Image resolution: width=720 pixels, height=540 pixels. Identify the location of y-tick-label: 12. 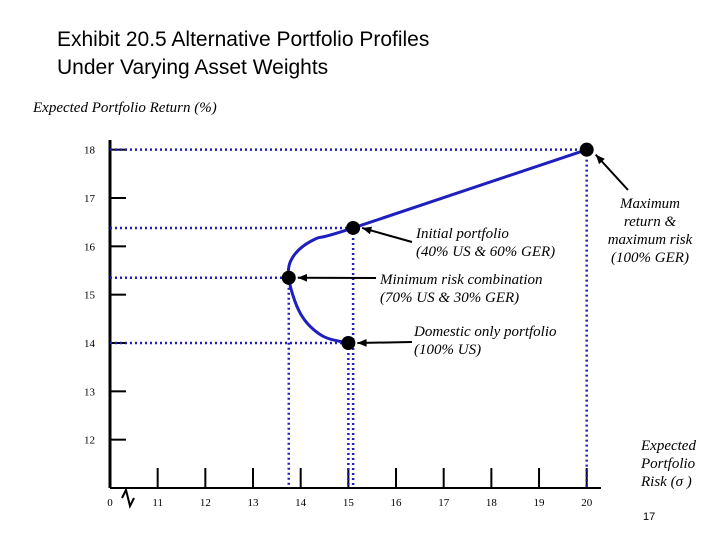
(89, 441).